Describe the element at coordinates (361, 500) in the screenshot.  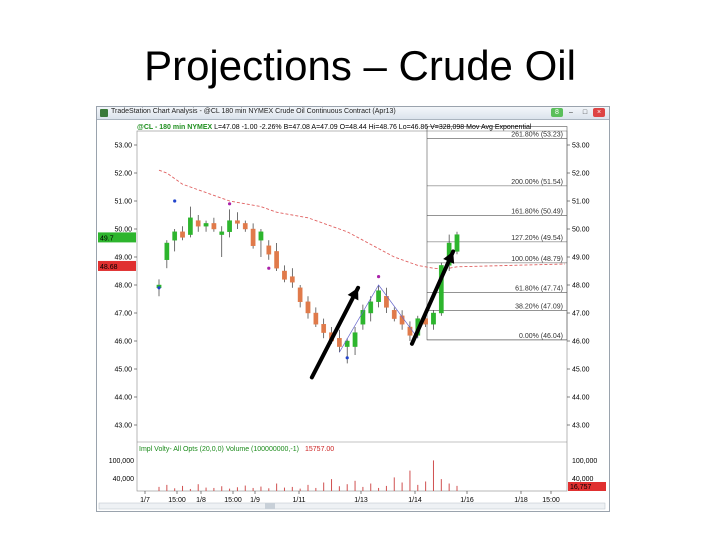
I see `time-label: 1/13` at that location.